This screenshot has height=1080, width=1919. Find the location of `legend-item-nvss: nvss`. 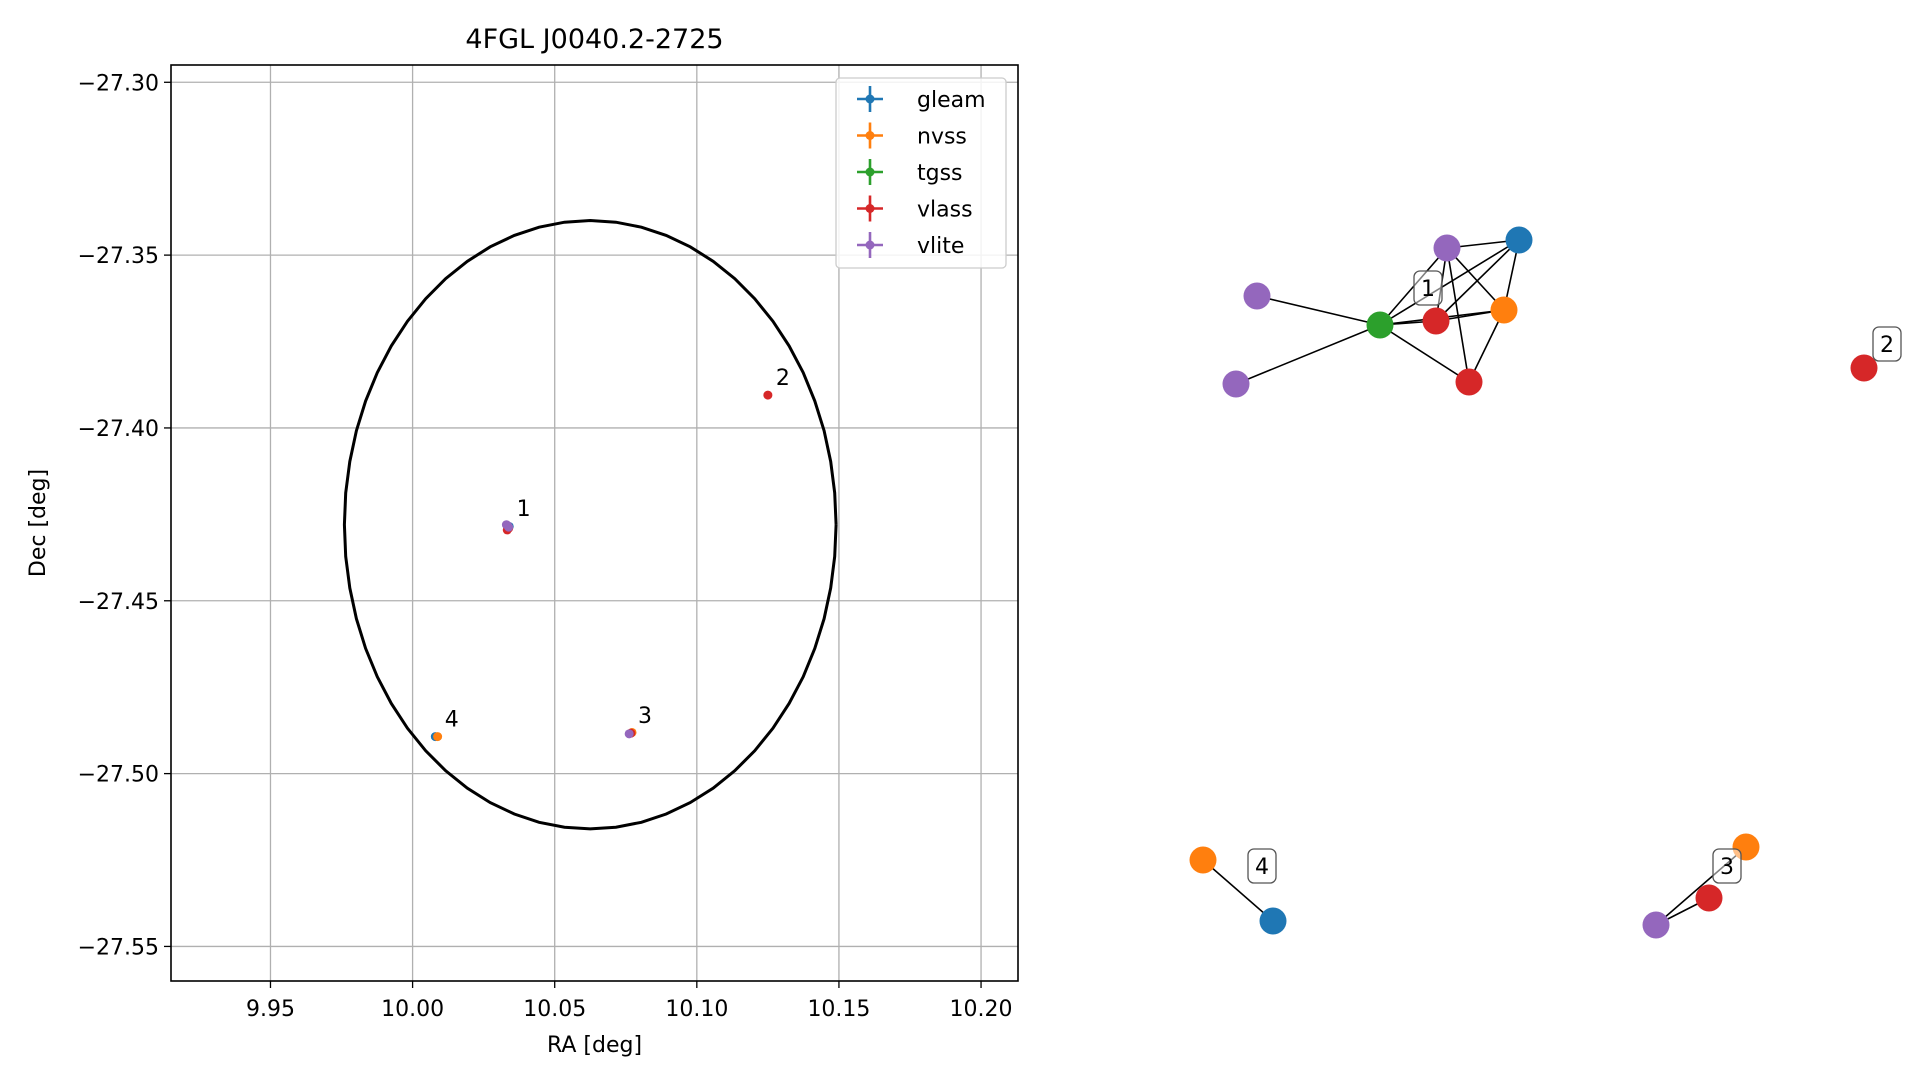

legend-item-nvss: nvss is located at coordinates (912, 136).